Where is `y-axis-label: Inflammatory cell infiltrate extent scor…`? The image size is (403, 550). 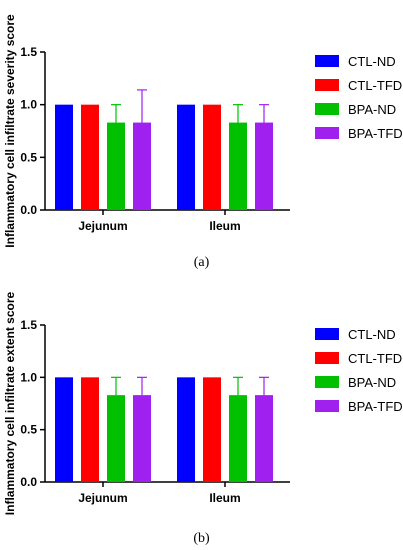
y-axis-label: Inflammatory cell infiltrate extent scor… is located at coordinates (10, 403).